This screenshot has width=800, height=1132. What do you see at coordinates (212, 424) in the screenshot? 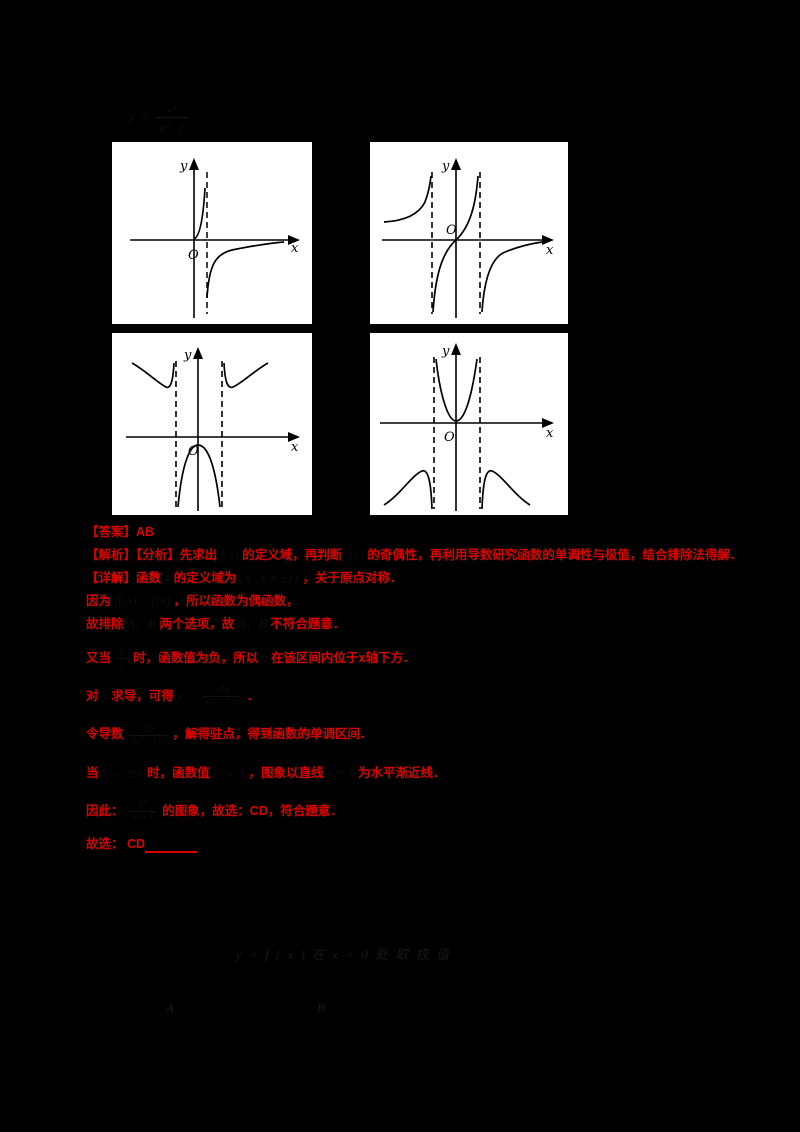
I see `figure-panel-c: O x y` at bounding box center [212, 424].